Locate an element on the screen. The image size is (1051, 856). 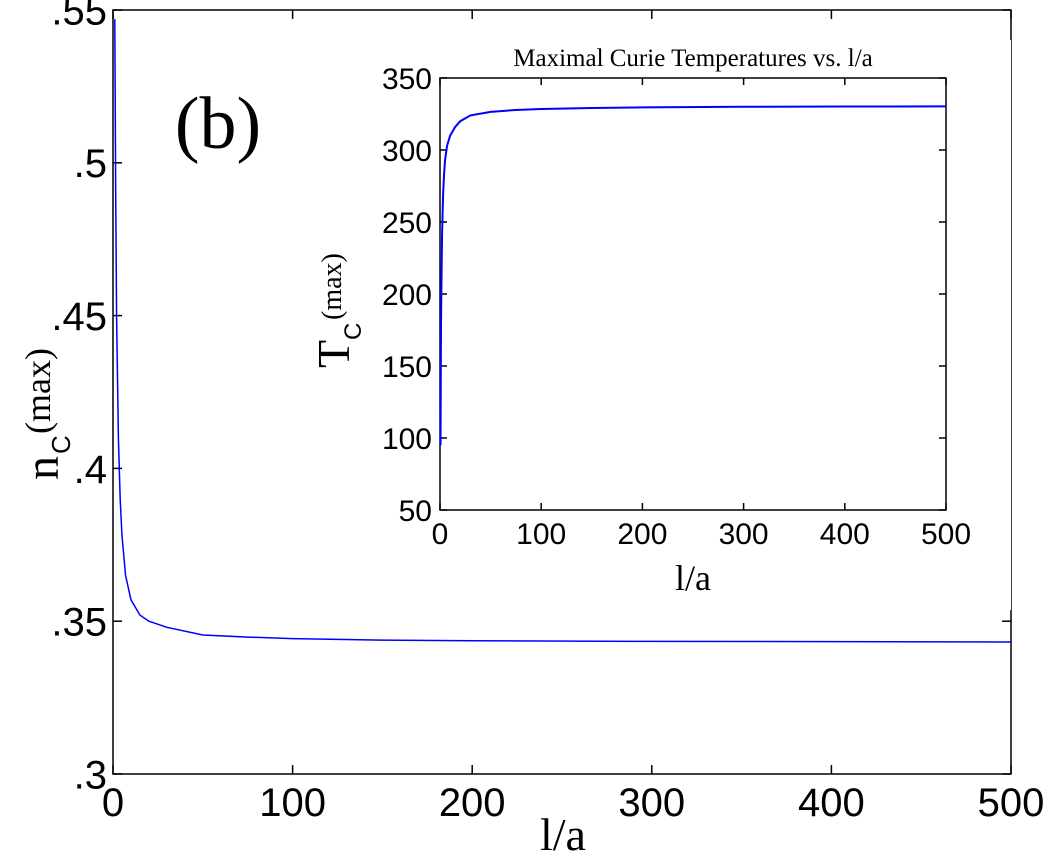
inset-y-tick-label: 150 is located at coordinates (407, 367).